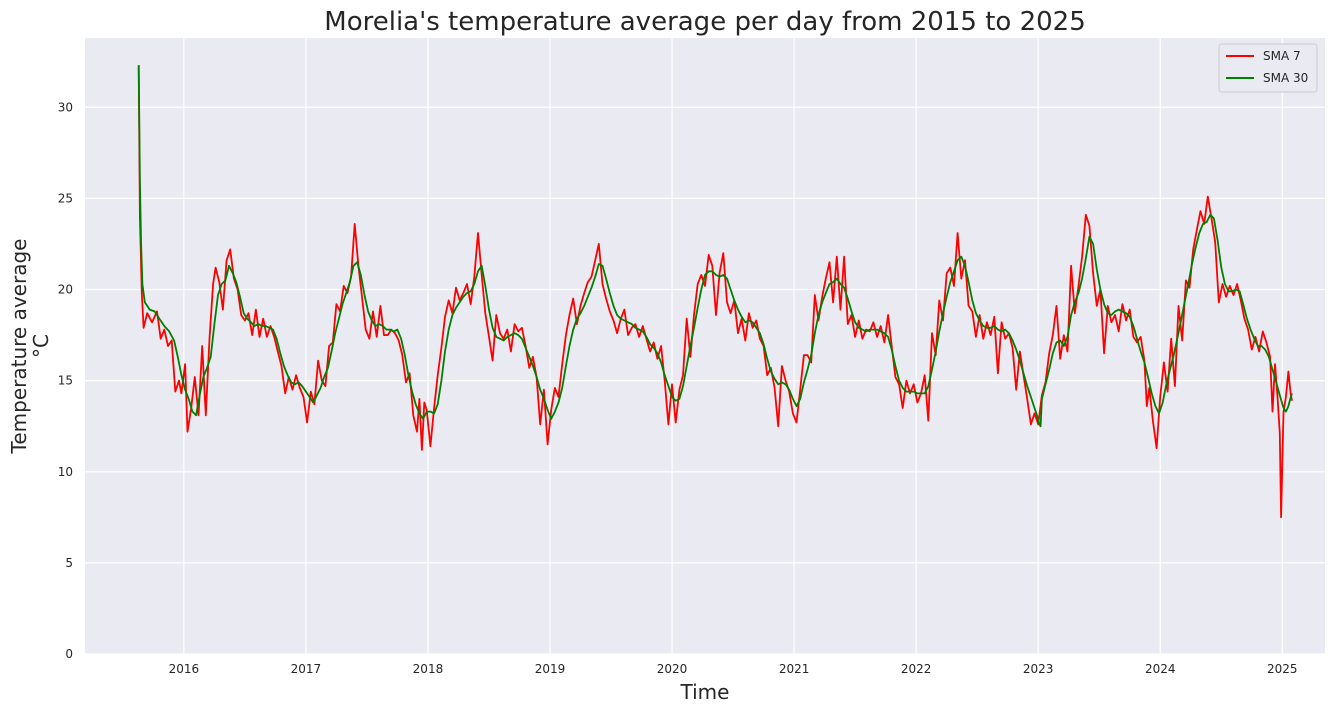  What do you see at coordinates (41, 346) in the screenshot?
I see `y-axis-label-line2: °C` at bounding box center [41, 346].